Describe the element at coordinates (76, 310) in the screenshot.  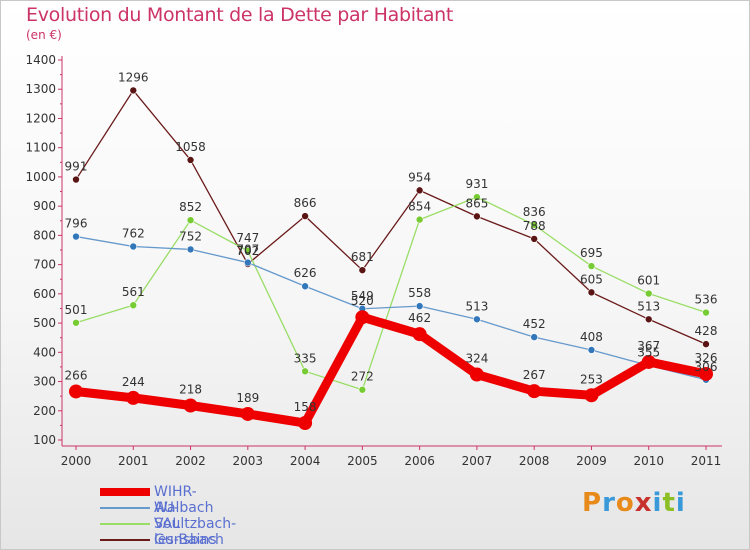
I see `data-label: 501` at that location.